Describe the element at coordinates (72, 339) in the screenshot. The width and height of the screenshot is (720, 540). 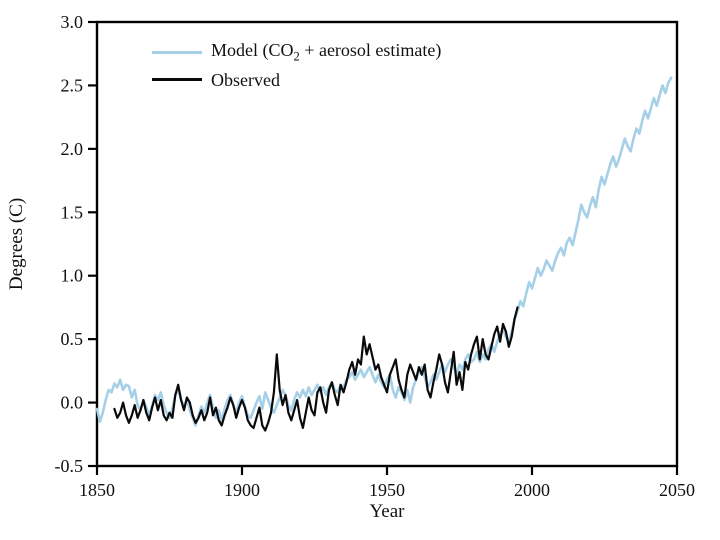
I see `y-tick-label: 0.5` at that location.